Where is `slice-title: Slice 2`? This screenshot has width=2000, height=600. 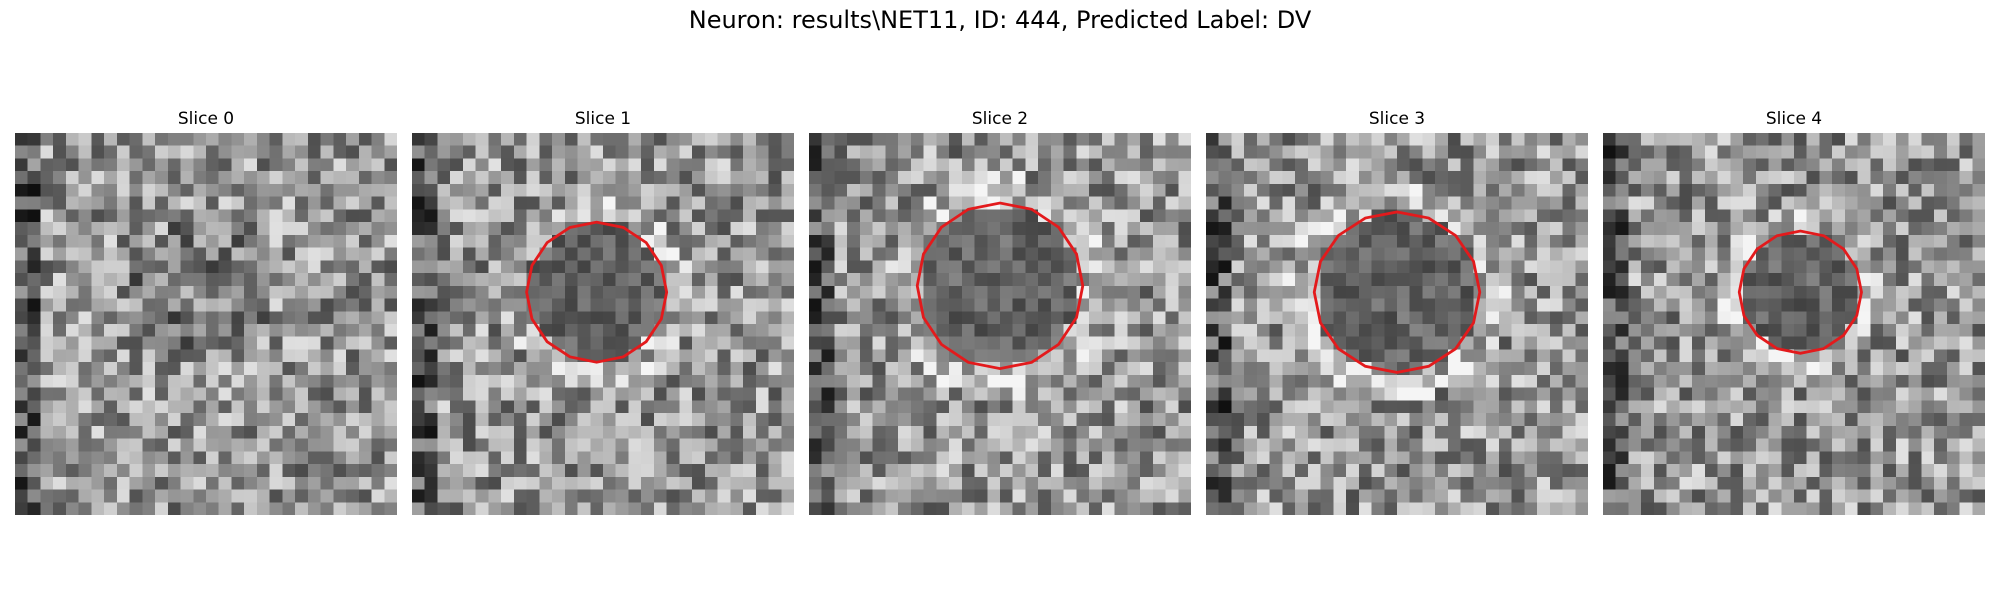 slice-title: Slice 2 is located at coordinates (1000, 119).